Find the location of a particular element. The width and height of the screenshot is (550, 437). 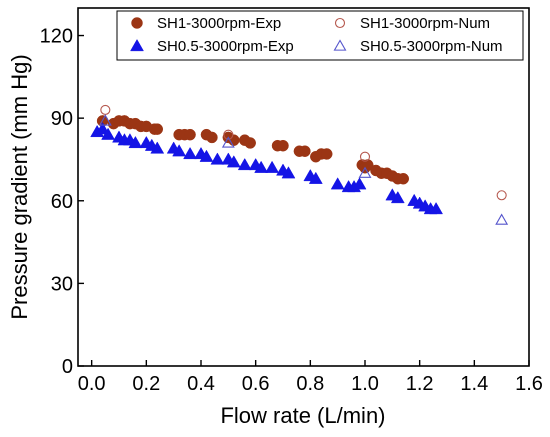

x-tick-label: 0.4 is located at coordinates (201, 384).